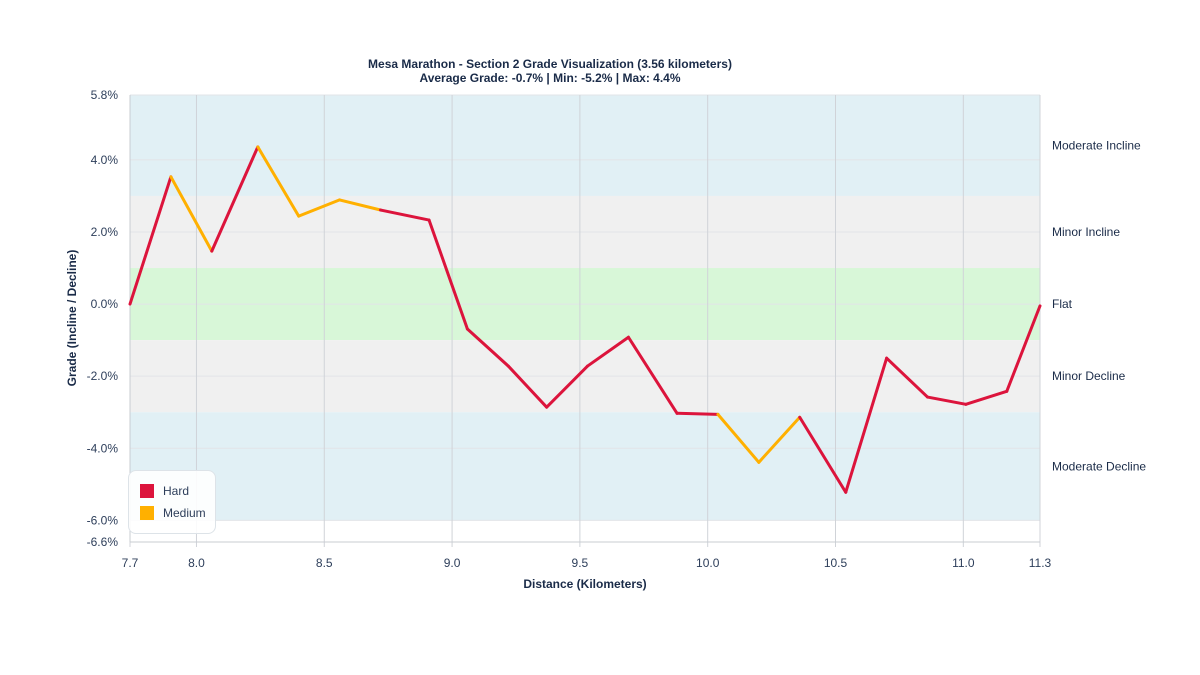  Describe the element at coordinates (130, 563) in the screenshot. I see `x-tick-label: 7.7` at that location.